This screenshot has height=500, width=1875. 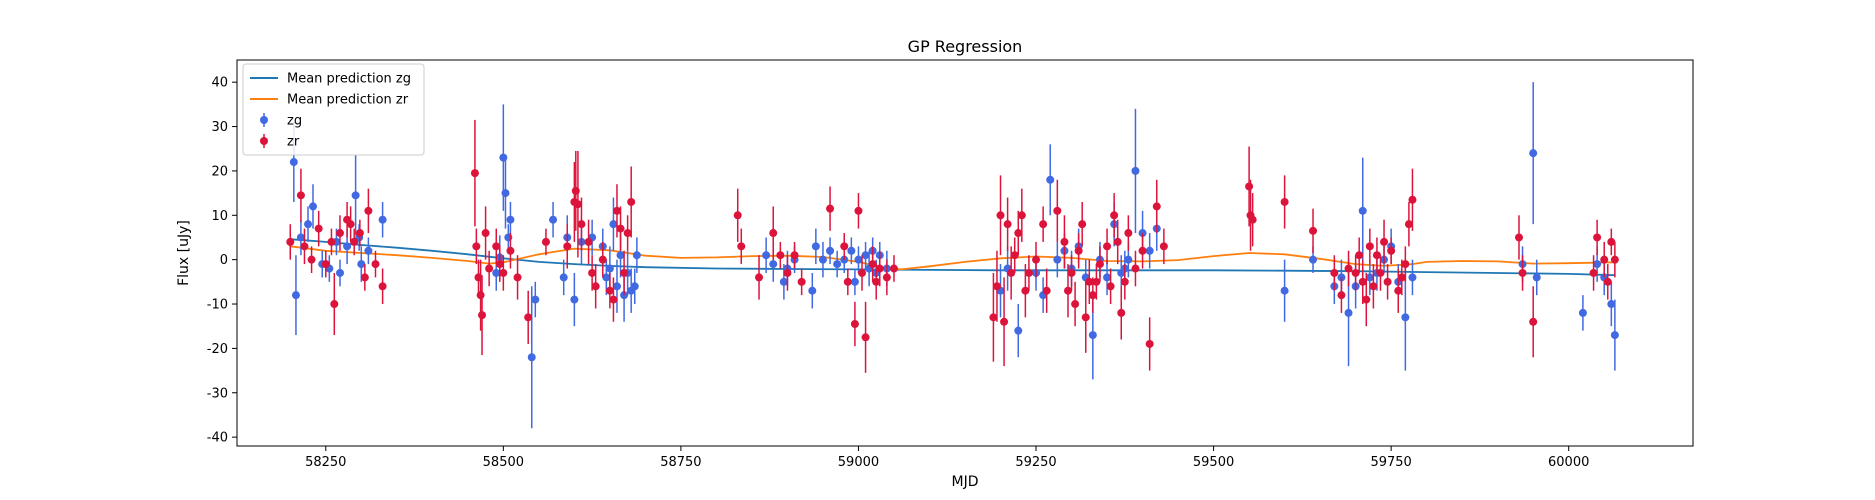 I want to click on chart-title: GP Regression, so click(x=965, y=46).